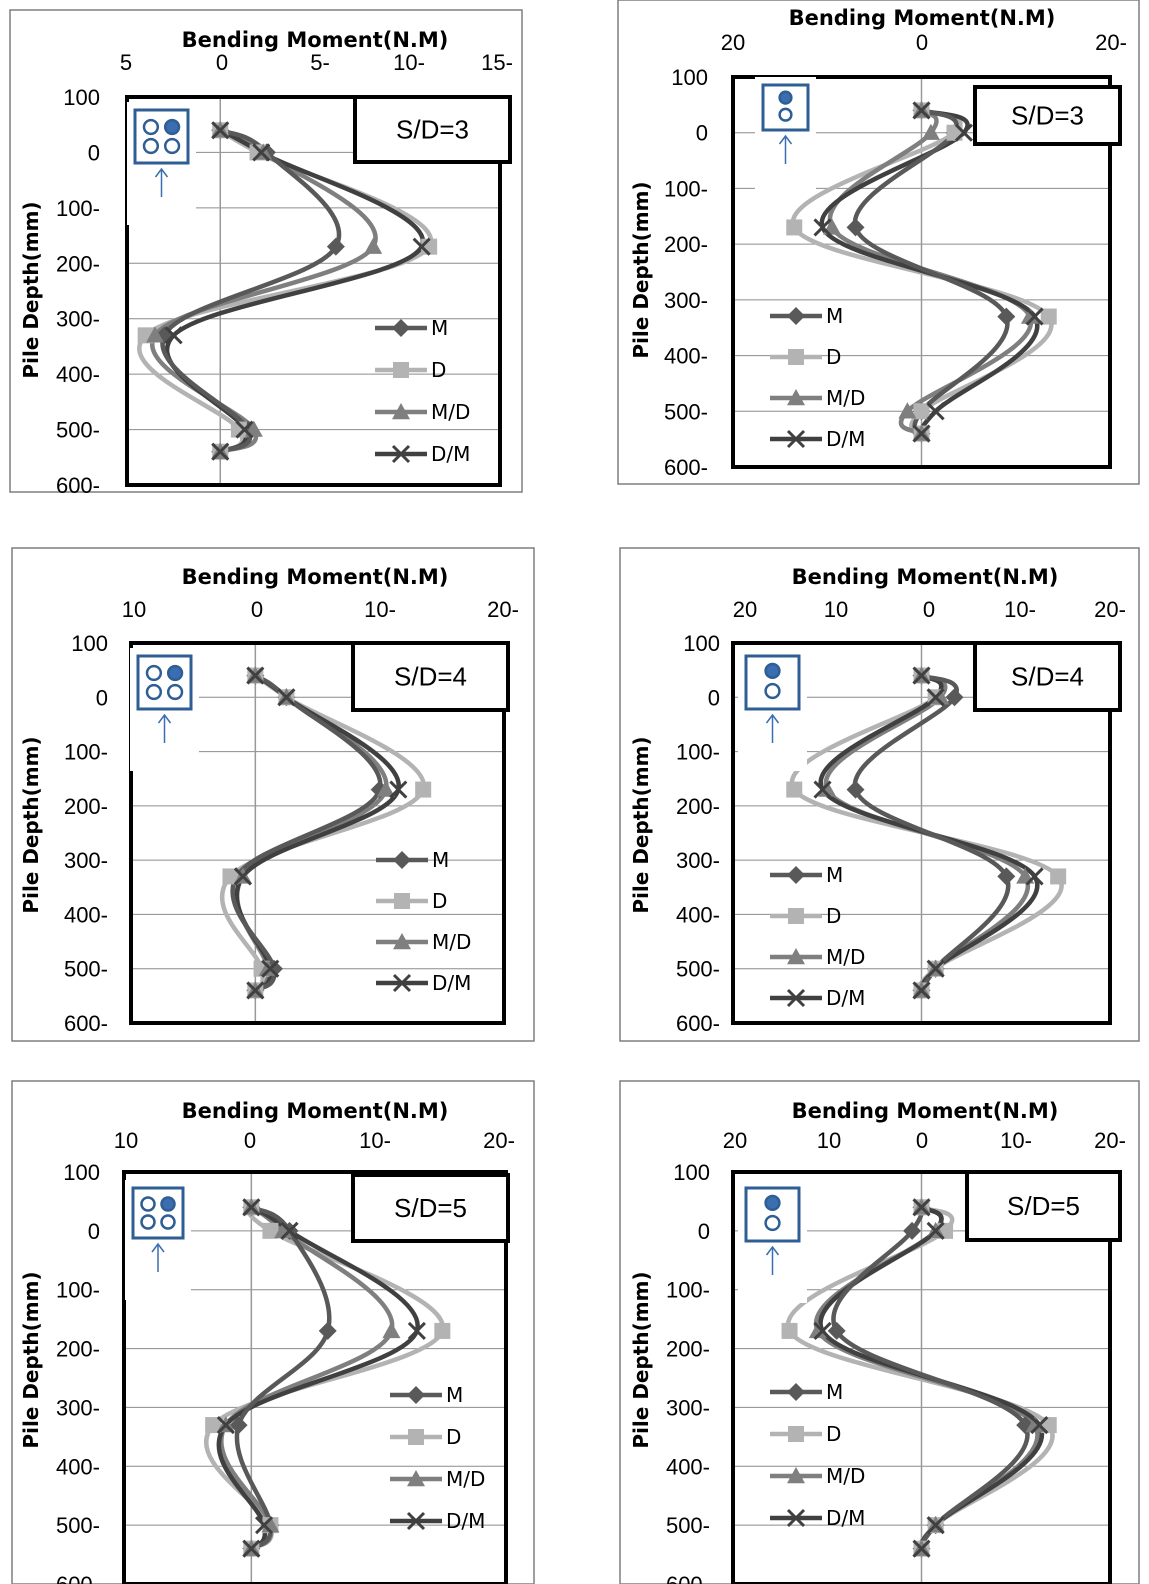  Describe the element at coordinates (78, 319) in the screenshot. I see `y-tick-label: 300-` at that location.